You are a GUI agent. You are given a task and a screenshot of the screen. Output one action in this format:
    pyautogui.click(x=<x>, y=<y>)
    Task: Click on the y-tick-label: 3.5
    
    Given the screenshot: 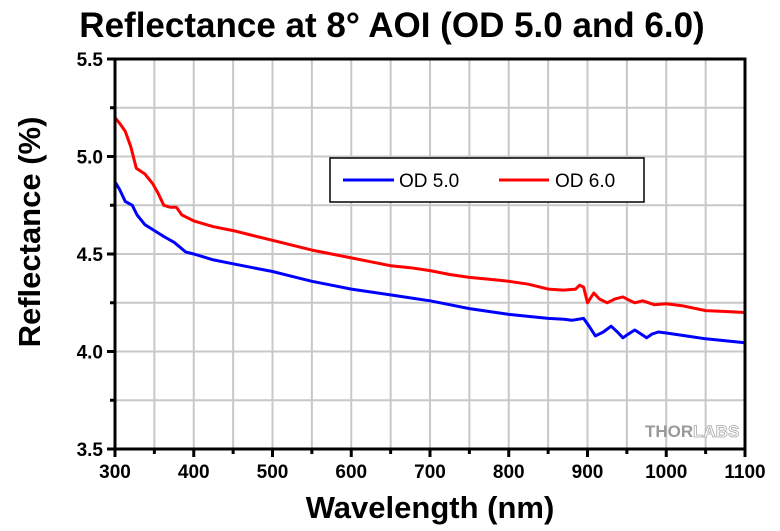 What is the action you would take?
    pyautogui.click(x=90, y=450)
    